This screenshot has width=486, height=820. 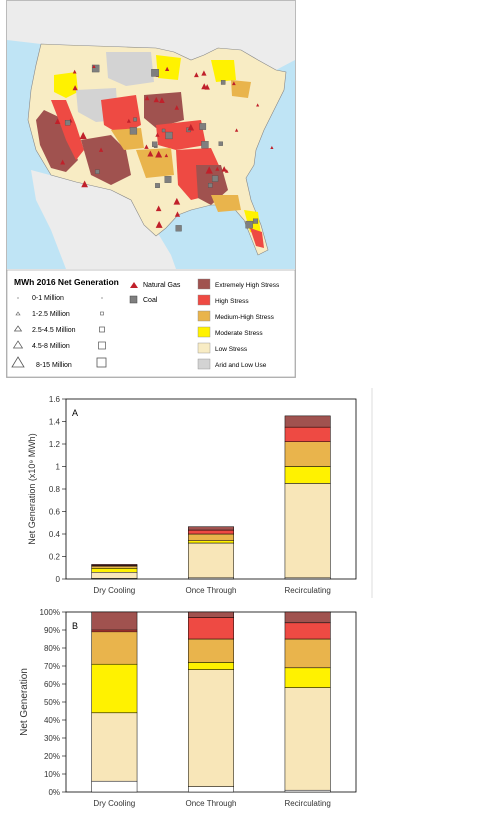 I want to click on y-tick-label: 10%, so click(x=52, y=774).